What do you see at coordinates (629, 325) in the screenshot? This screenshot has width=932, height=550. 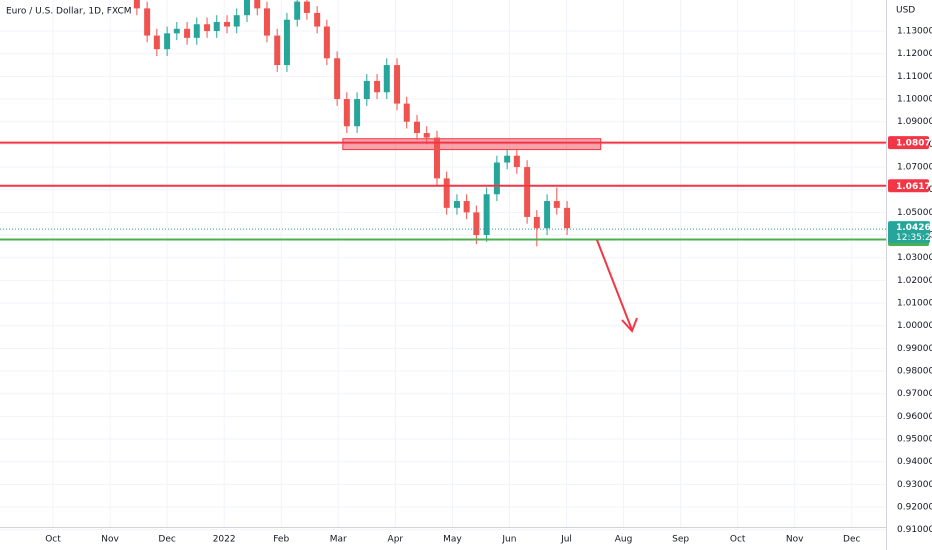 I see `arrow-head` at bounding box center [629, 325].